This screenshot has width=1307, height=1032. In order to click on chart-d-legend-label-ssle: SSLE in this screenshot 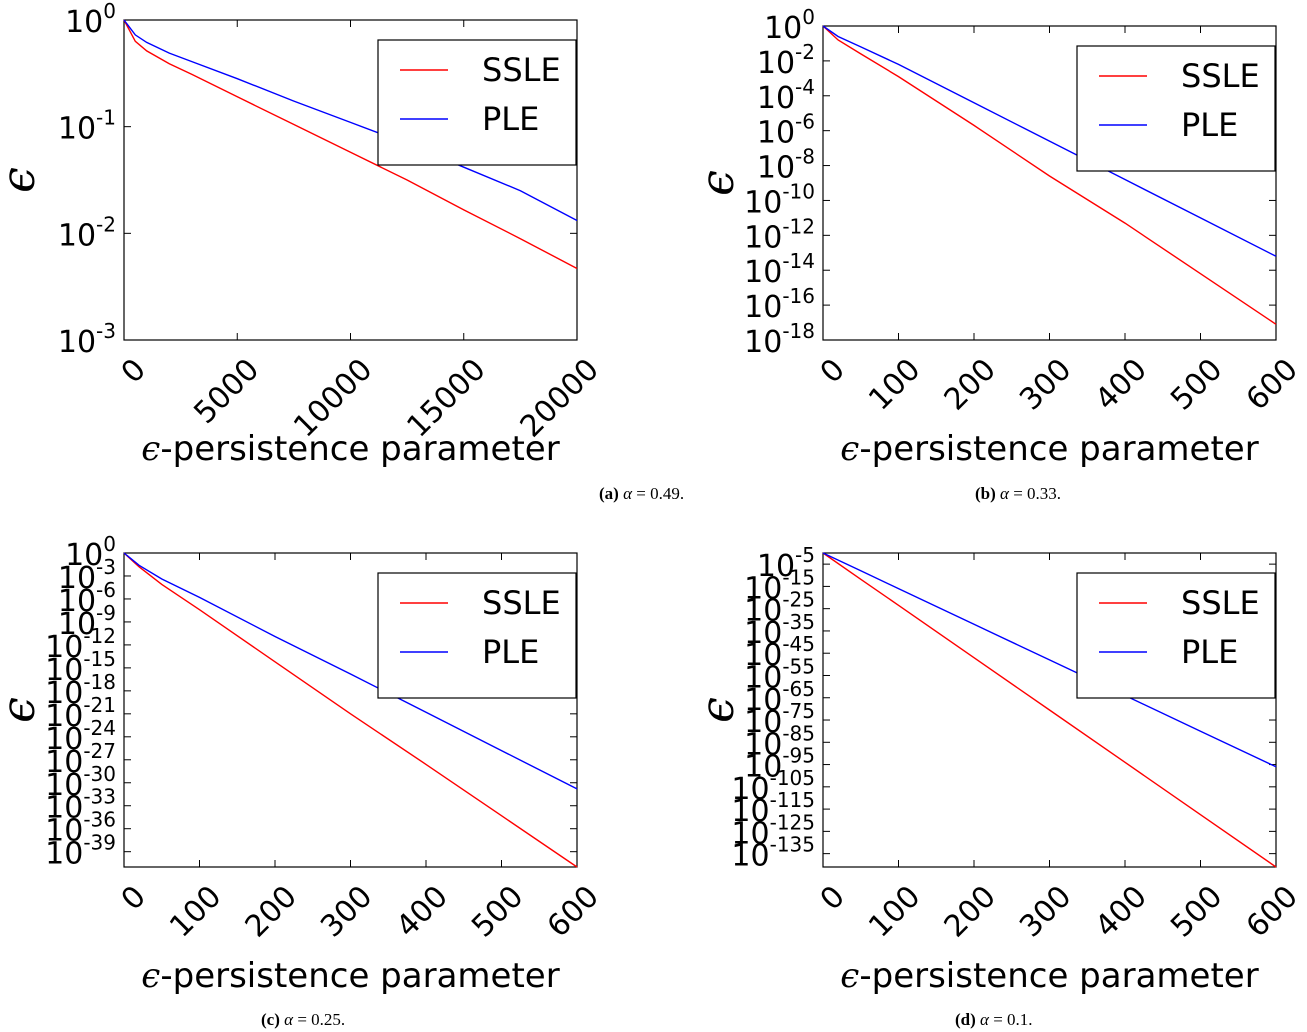, I will do `click(1220, 603)`.